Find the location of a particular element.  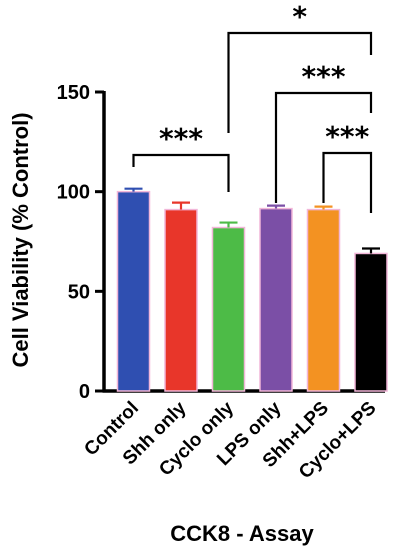

bar-cyclo-lps is located at coordinates (371, 322).